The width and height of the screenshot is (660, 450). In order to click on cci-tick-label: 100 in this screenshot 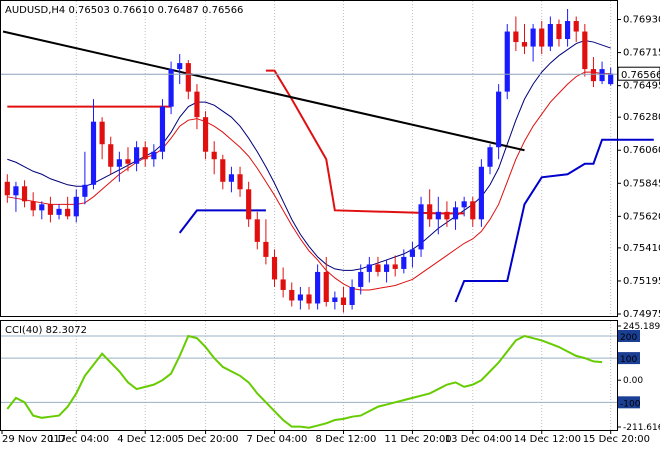, I will do `click(628, 360)`.